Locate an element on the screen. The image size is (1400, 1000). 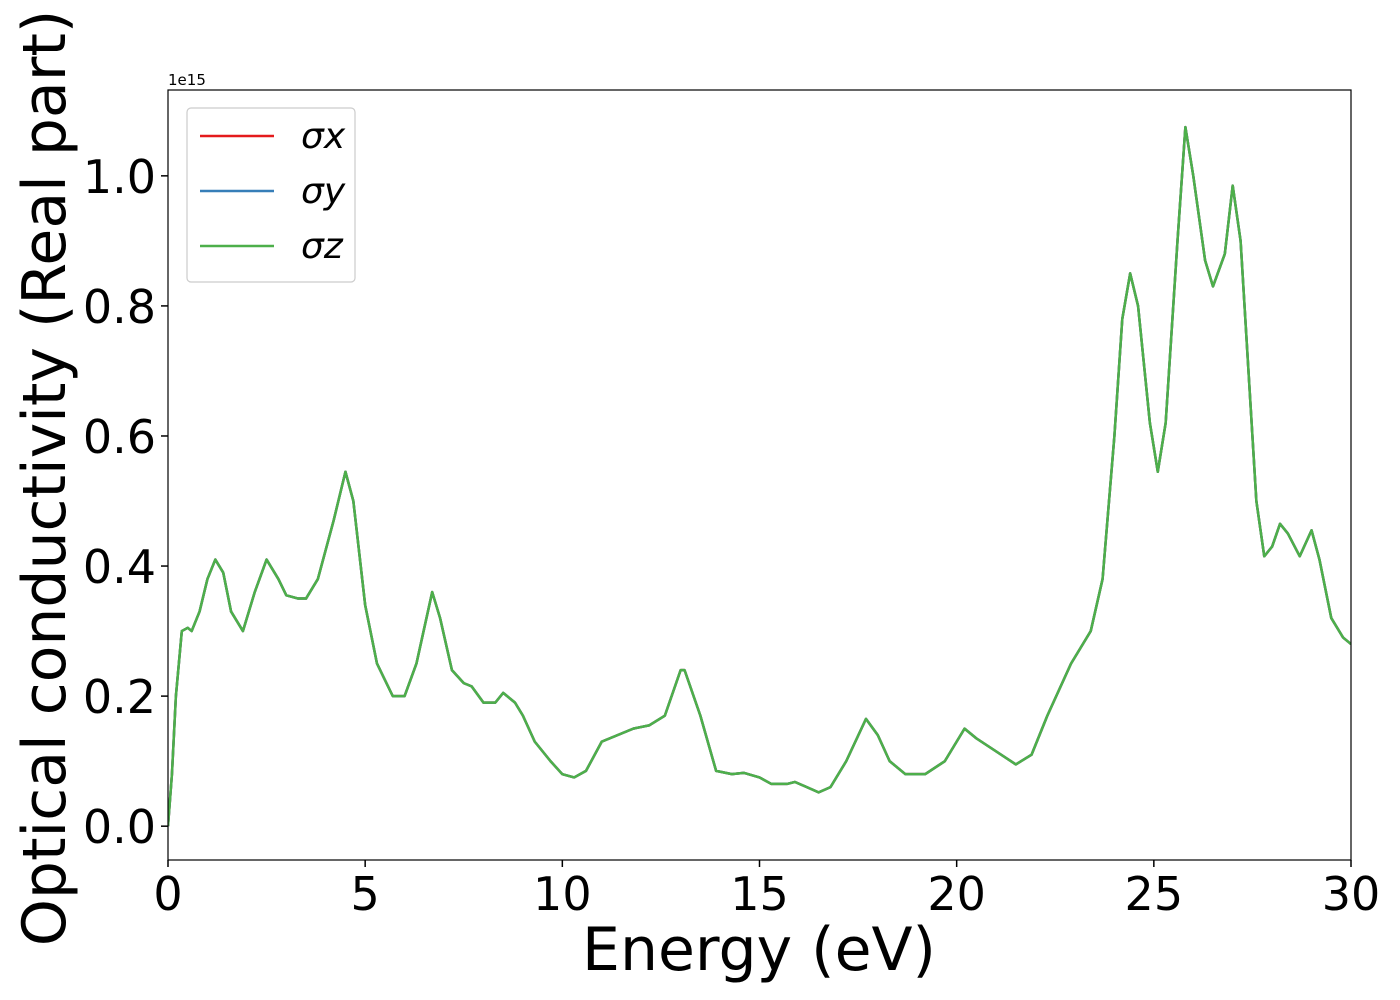
x-tick-label: 10 is located at coordinates (562, 894).